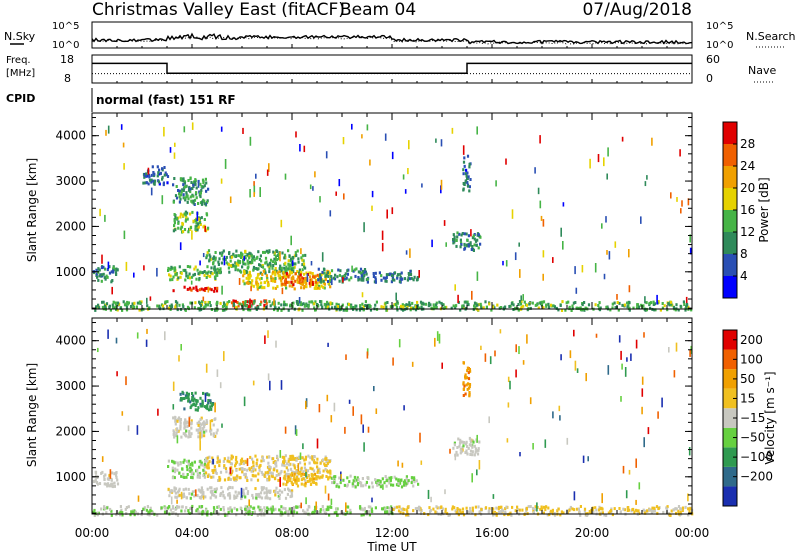 This screenshot has height=554, width=800. What do you see at coordinates (747, 210) in the screenshot?
I see `colorbar-tick-label: 16` at bounding box center [747, 210].